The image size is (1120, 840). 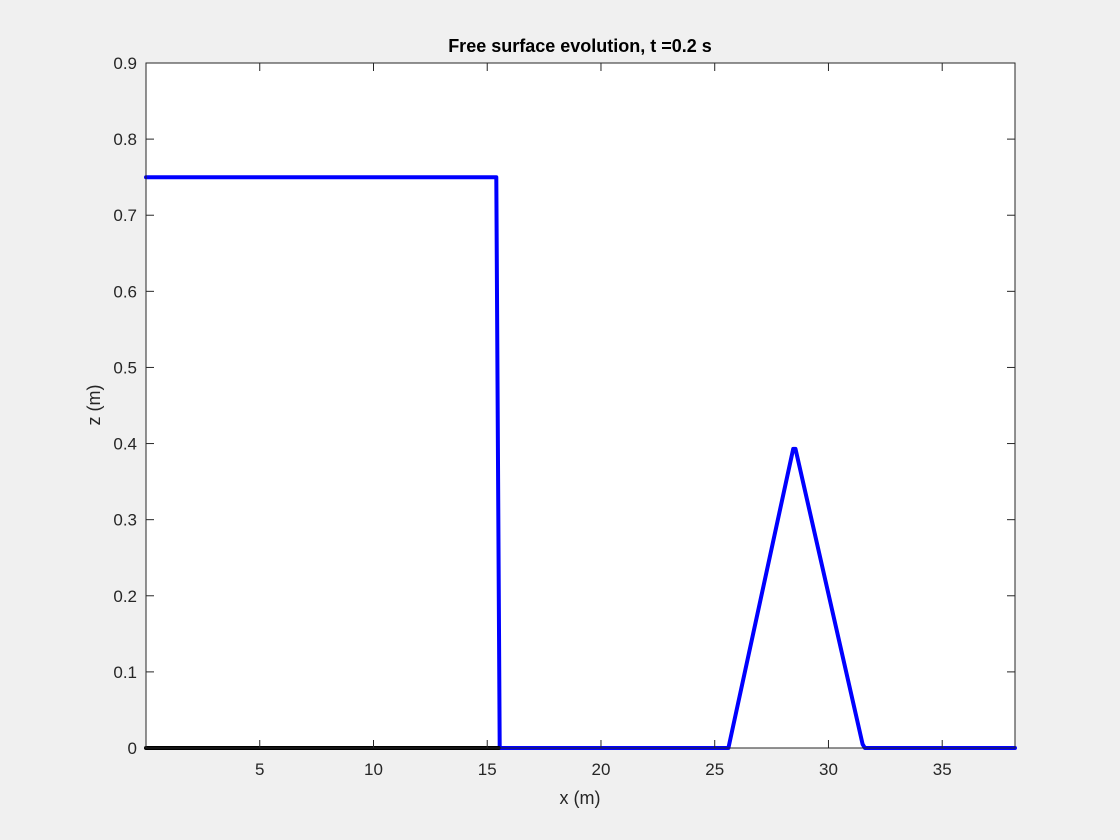 I want to click on y-tick-label: 0.5, so click(x=125, y=367).